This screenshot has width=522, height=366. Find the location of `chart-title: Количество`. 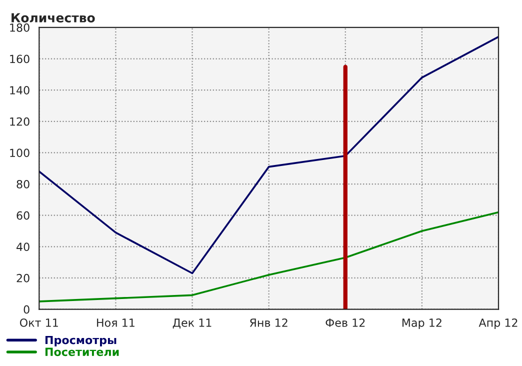

chart-title: Количество is located at coordinates (53, 17).